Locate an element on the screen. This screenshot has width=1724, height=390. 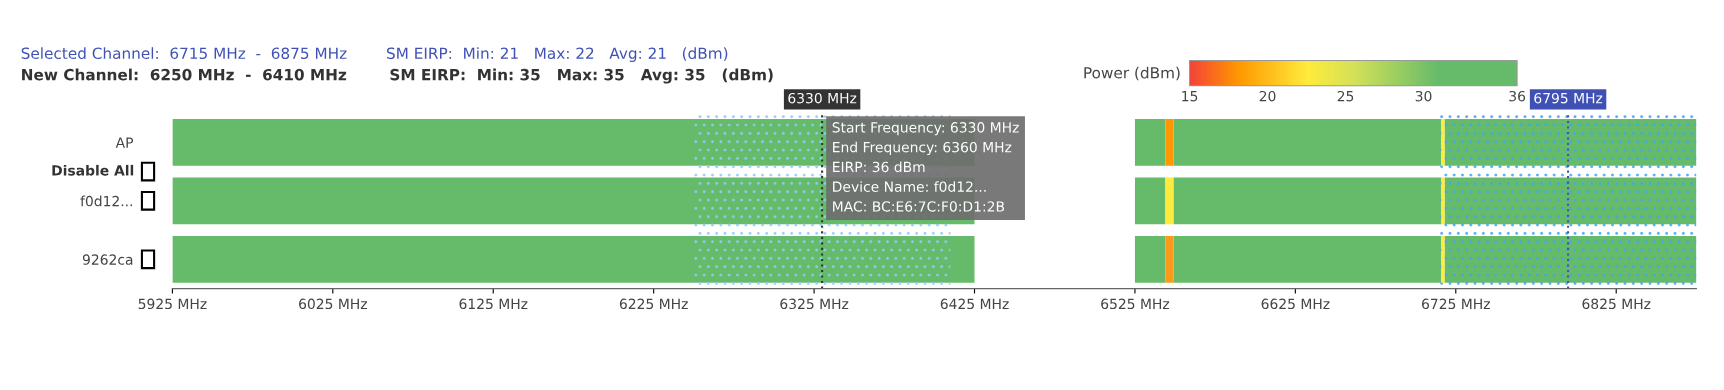
x-tick-label: 6325 MHz is located at coordinates (814, 304).